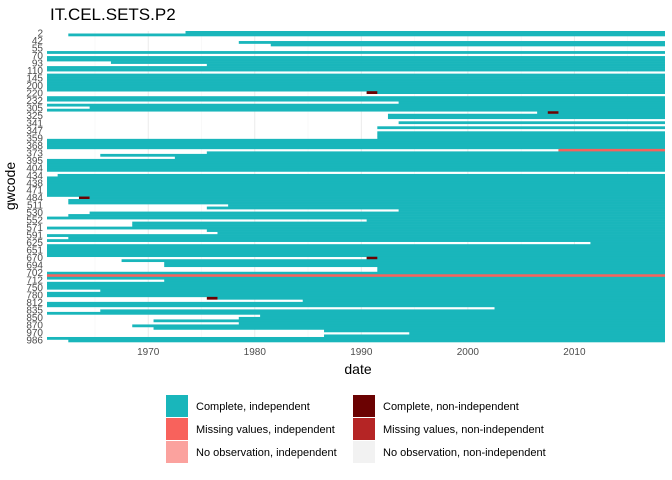 This screenshot has width=672, height=480. Describe the element at coordinates (38, 48) in the screenshot. I see `y-tick-label: 55` at that location.